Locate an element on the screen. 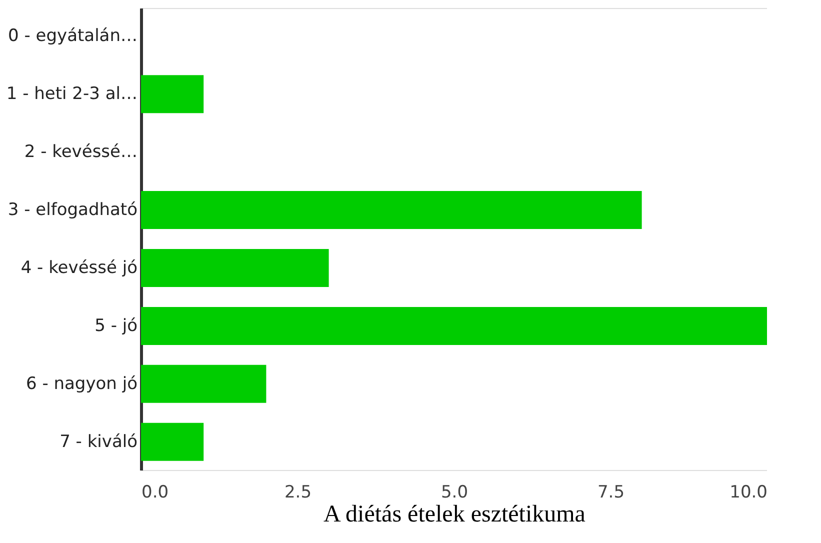 This screenshot has width=821, height=543. y-tick-label: 3 - elfogadható is located at coordinates (73, 210).